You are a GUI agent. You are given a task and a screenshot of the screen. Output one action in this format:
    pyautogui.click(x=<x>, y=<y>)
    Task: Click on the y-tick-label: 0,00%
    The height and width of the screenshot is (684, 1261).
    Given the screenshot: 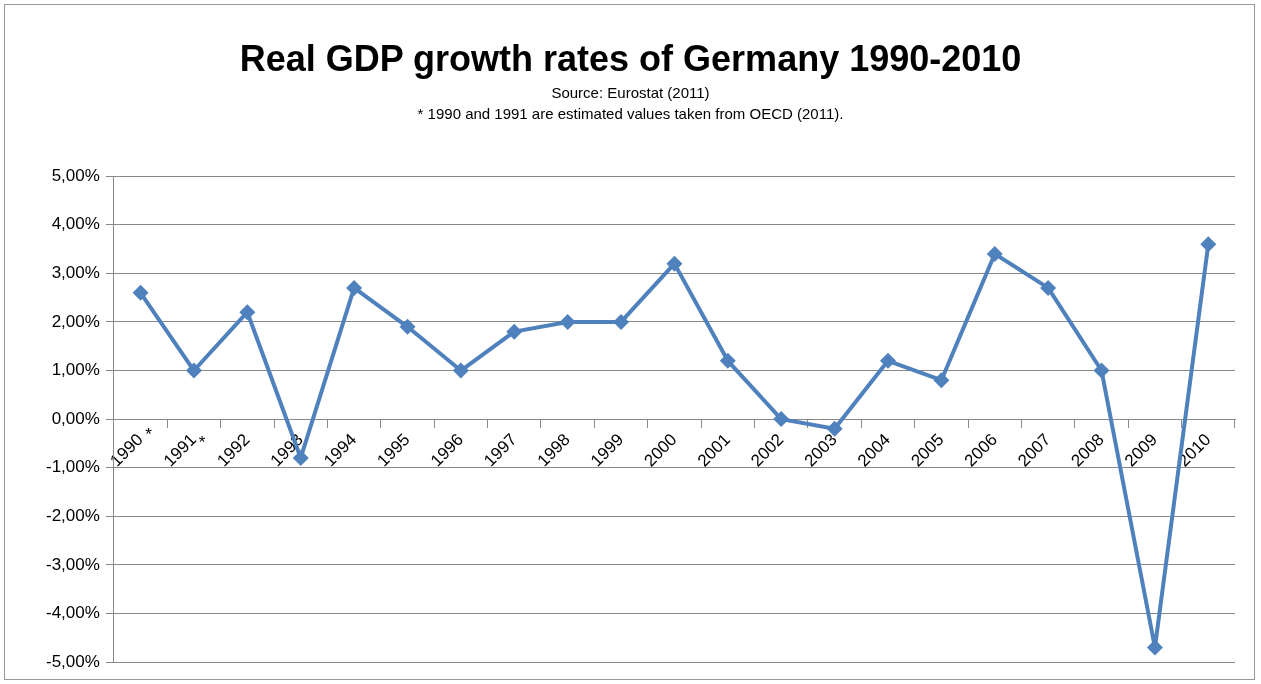 What is the action you would take?
    pyautogui.click(x=75, y=418)
    